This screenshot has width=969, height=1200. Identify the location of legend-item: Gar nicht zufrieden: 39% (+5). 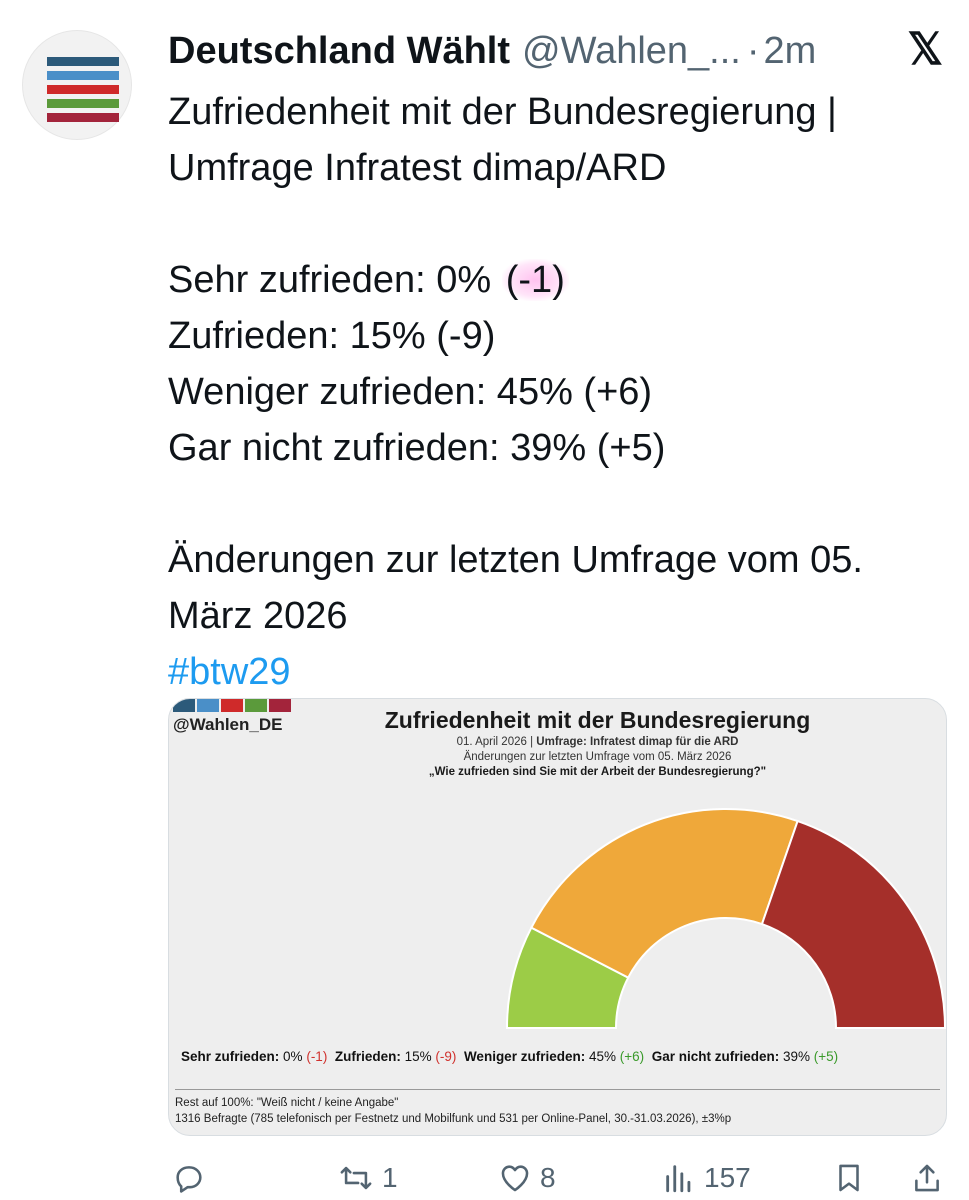
(745, 1056).